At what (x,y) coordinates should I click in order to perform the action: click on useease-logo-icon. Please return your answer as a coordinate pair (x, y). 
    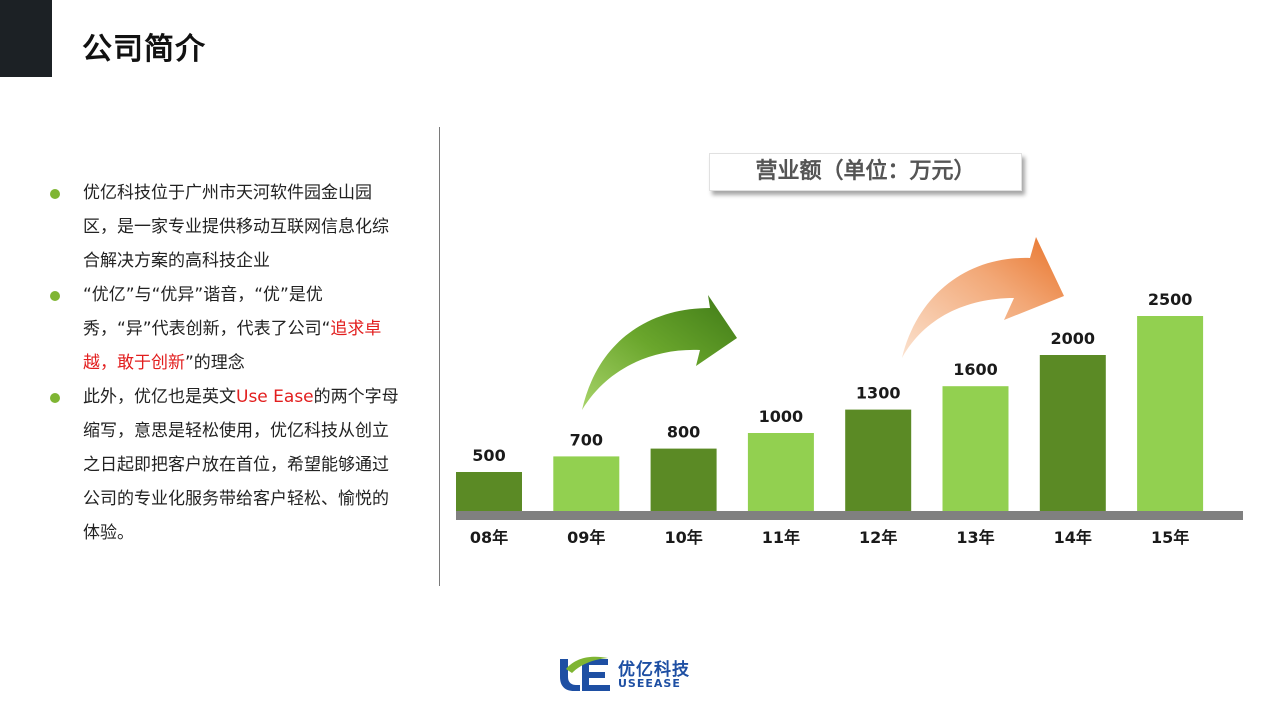
    Looking at the image, I should click on (585, 673).